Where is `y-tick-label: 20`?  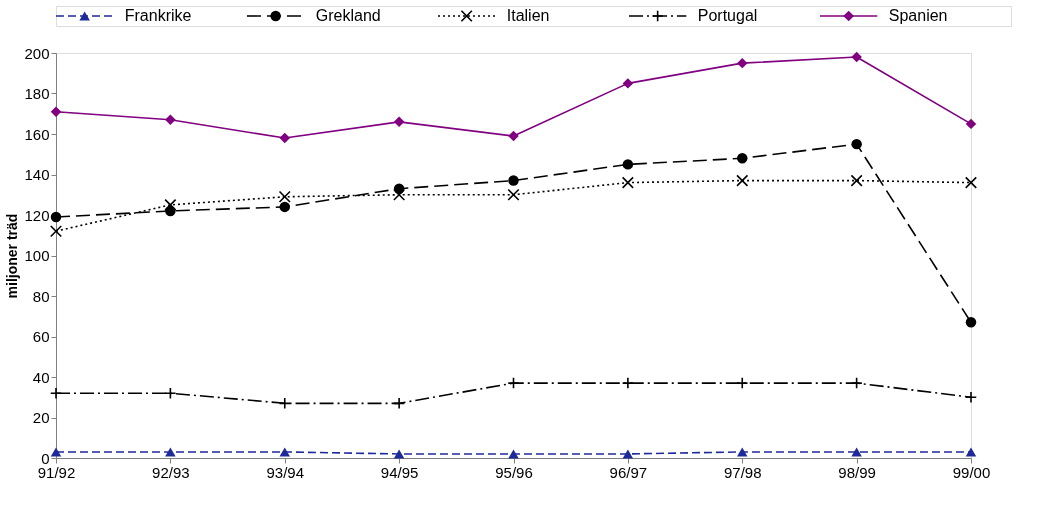 y-tick-label: 20 is located at coordinates (41, 417).